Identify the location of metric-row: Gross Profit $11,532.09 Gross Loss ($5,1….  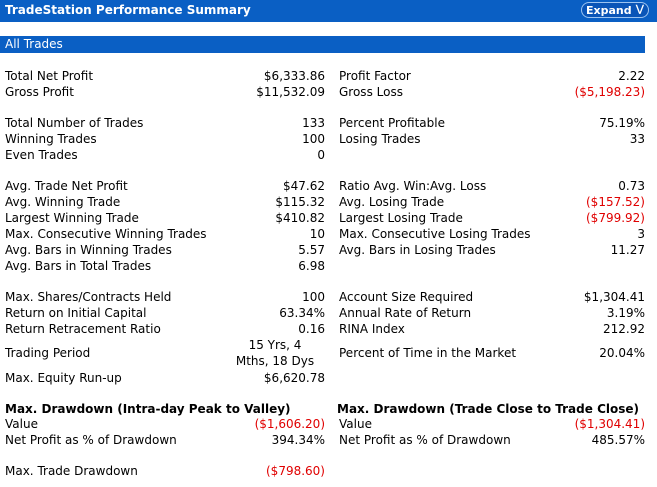
(322, 92).